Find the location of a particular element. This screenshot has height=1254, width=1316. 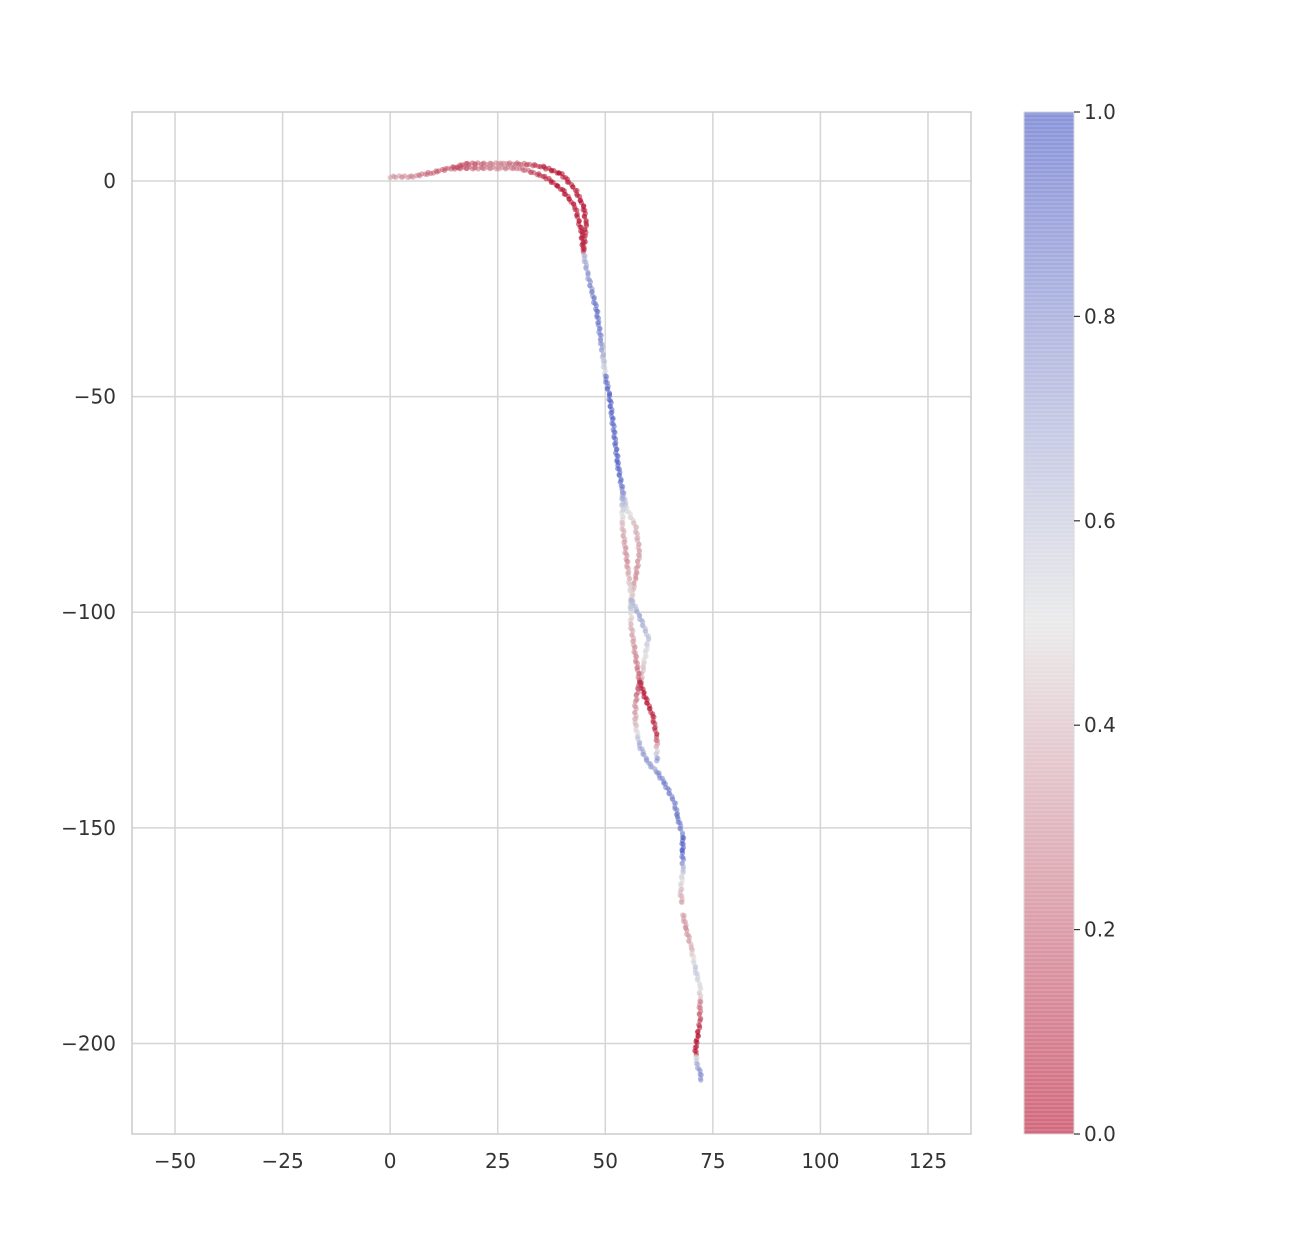

x-tick-label: 25 is located at coordinates (497, 1161).